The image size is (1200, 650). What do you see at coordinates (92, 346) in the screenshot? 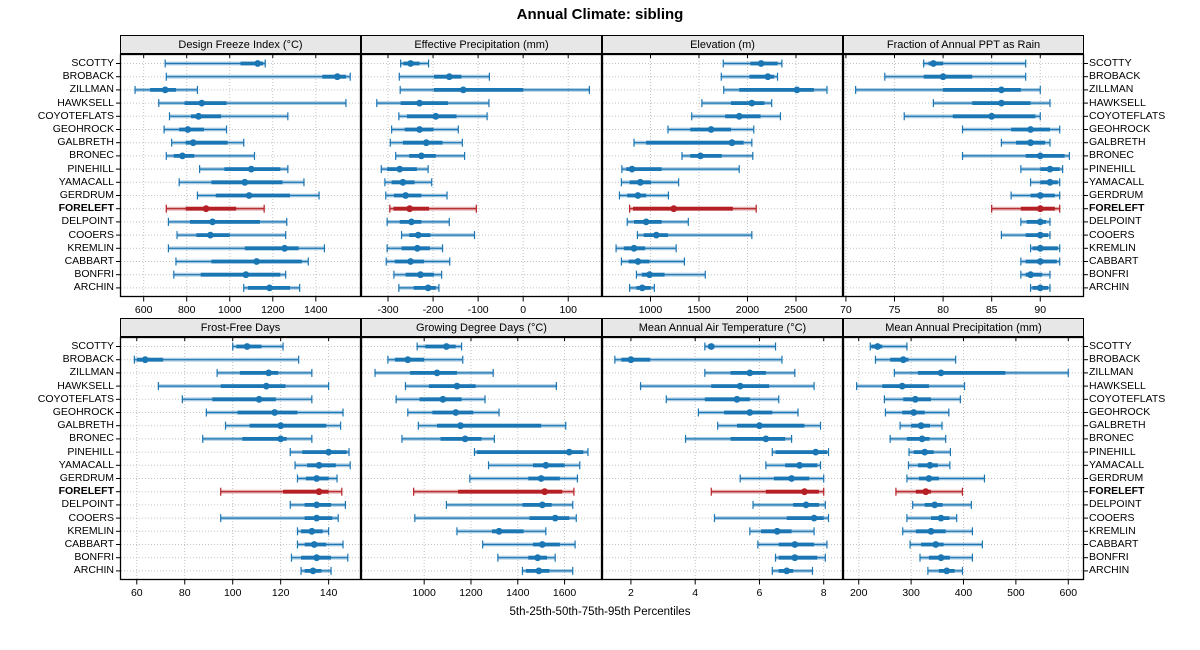
I see `station-label: SCOTTY` at bounding box center [92, 346].